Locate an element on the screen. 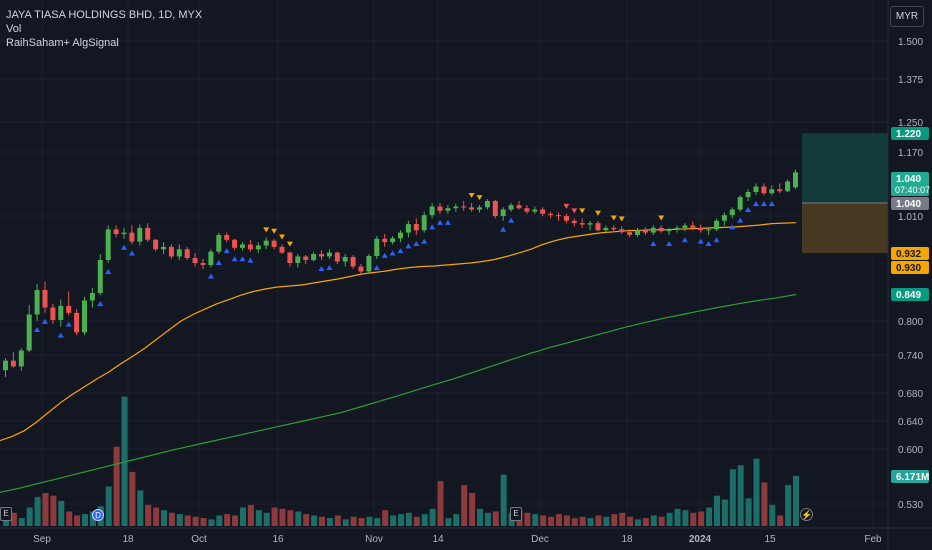 The height and width of the screenshot is (550, 932). time-tick-label: 18 is located at coordinates (128, 539).